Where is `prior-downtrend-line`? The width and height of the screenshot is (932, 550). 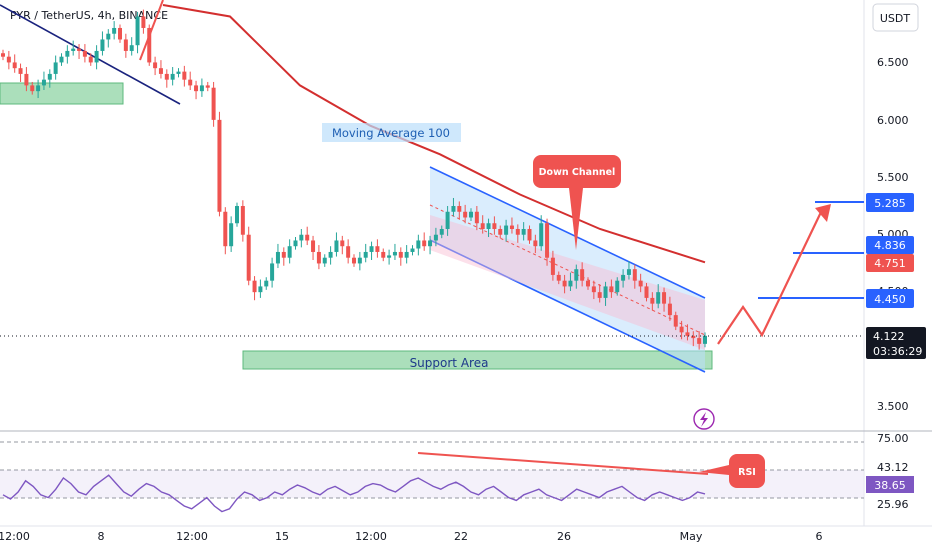
prior-downtrend-line is located at coordinates (90, 54).